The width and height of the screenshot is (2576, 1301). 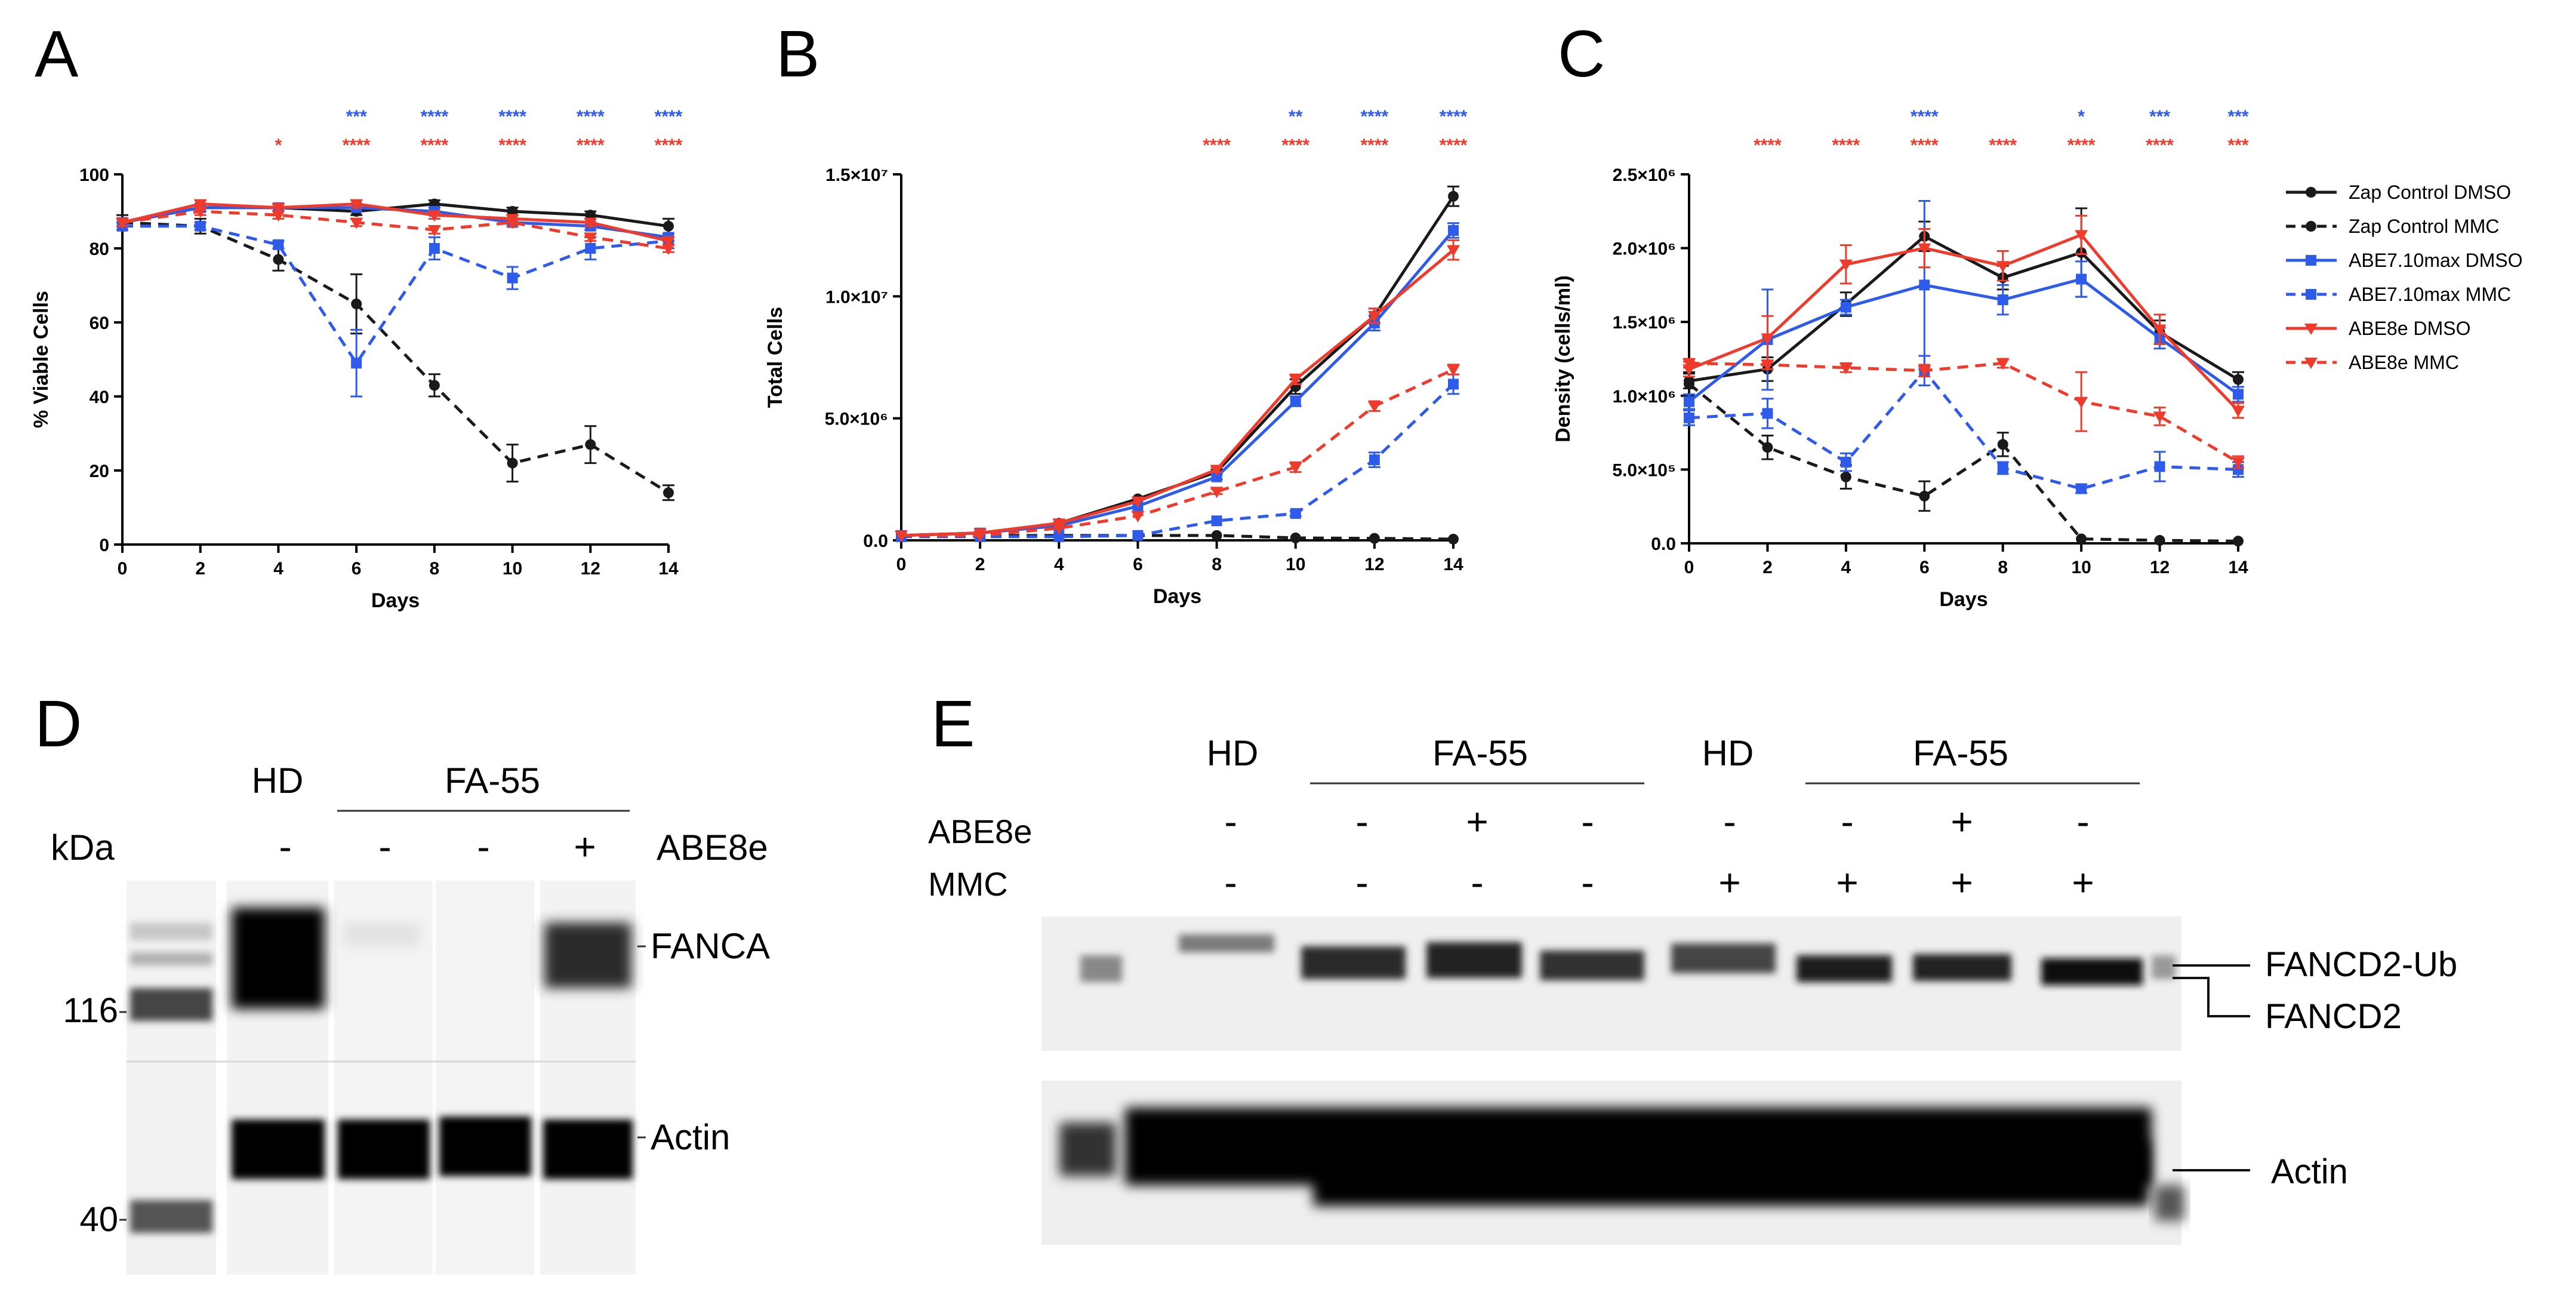 I want to click on actin-band, so click(x=588, y=1149).